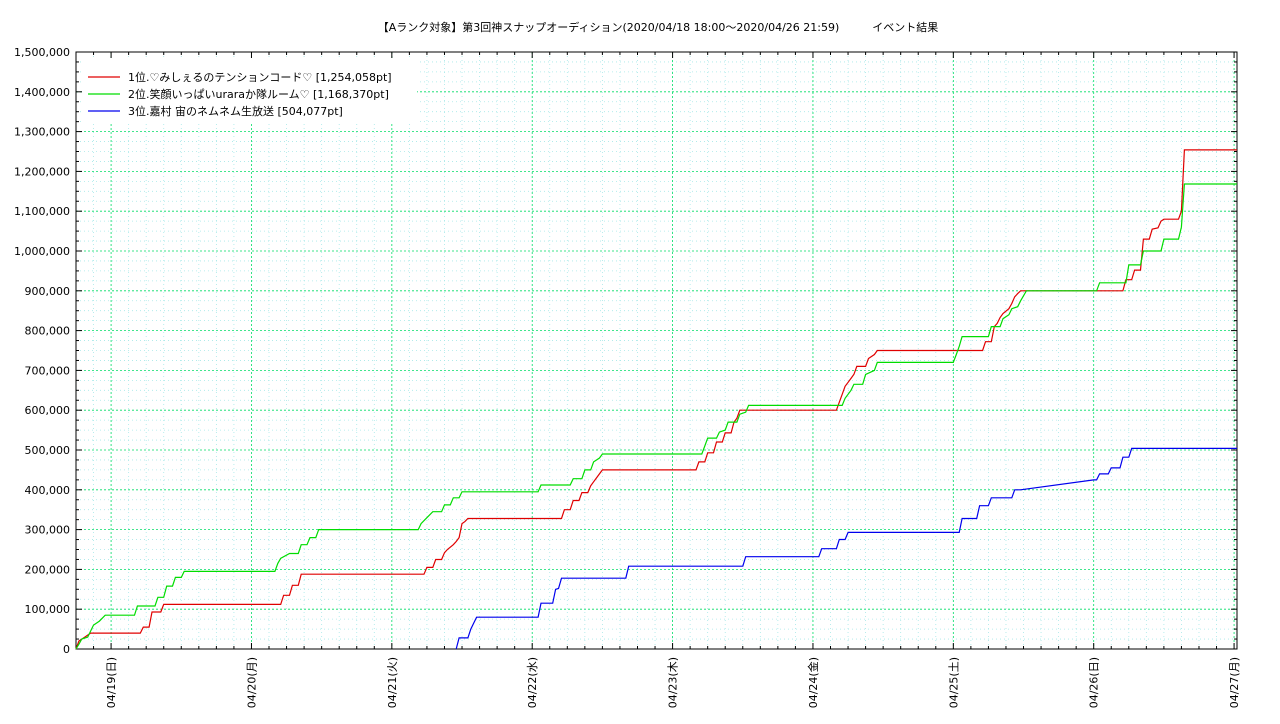 This screenshot has width=1280, height=724. I want to click on y-tick-label: 1,100,000, so click(42, 211).